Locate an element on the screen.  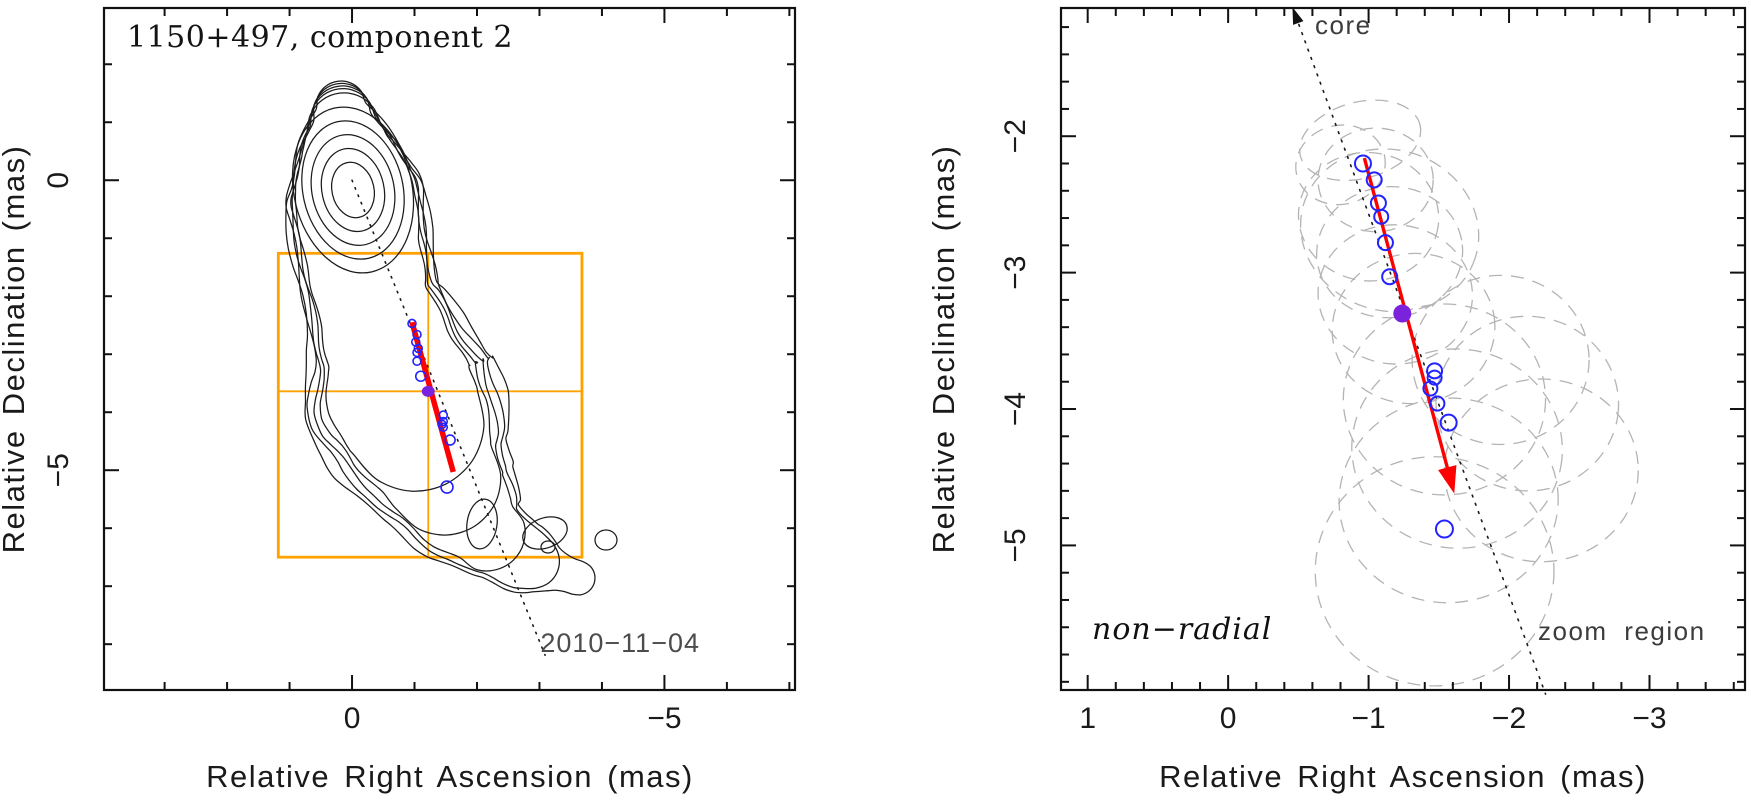
x-tick-label: −1 is located at coordinates (1368, 718).